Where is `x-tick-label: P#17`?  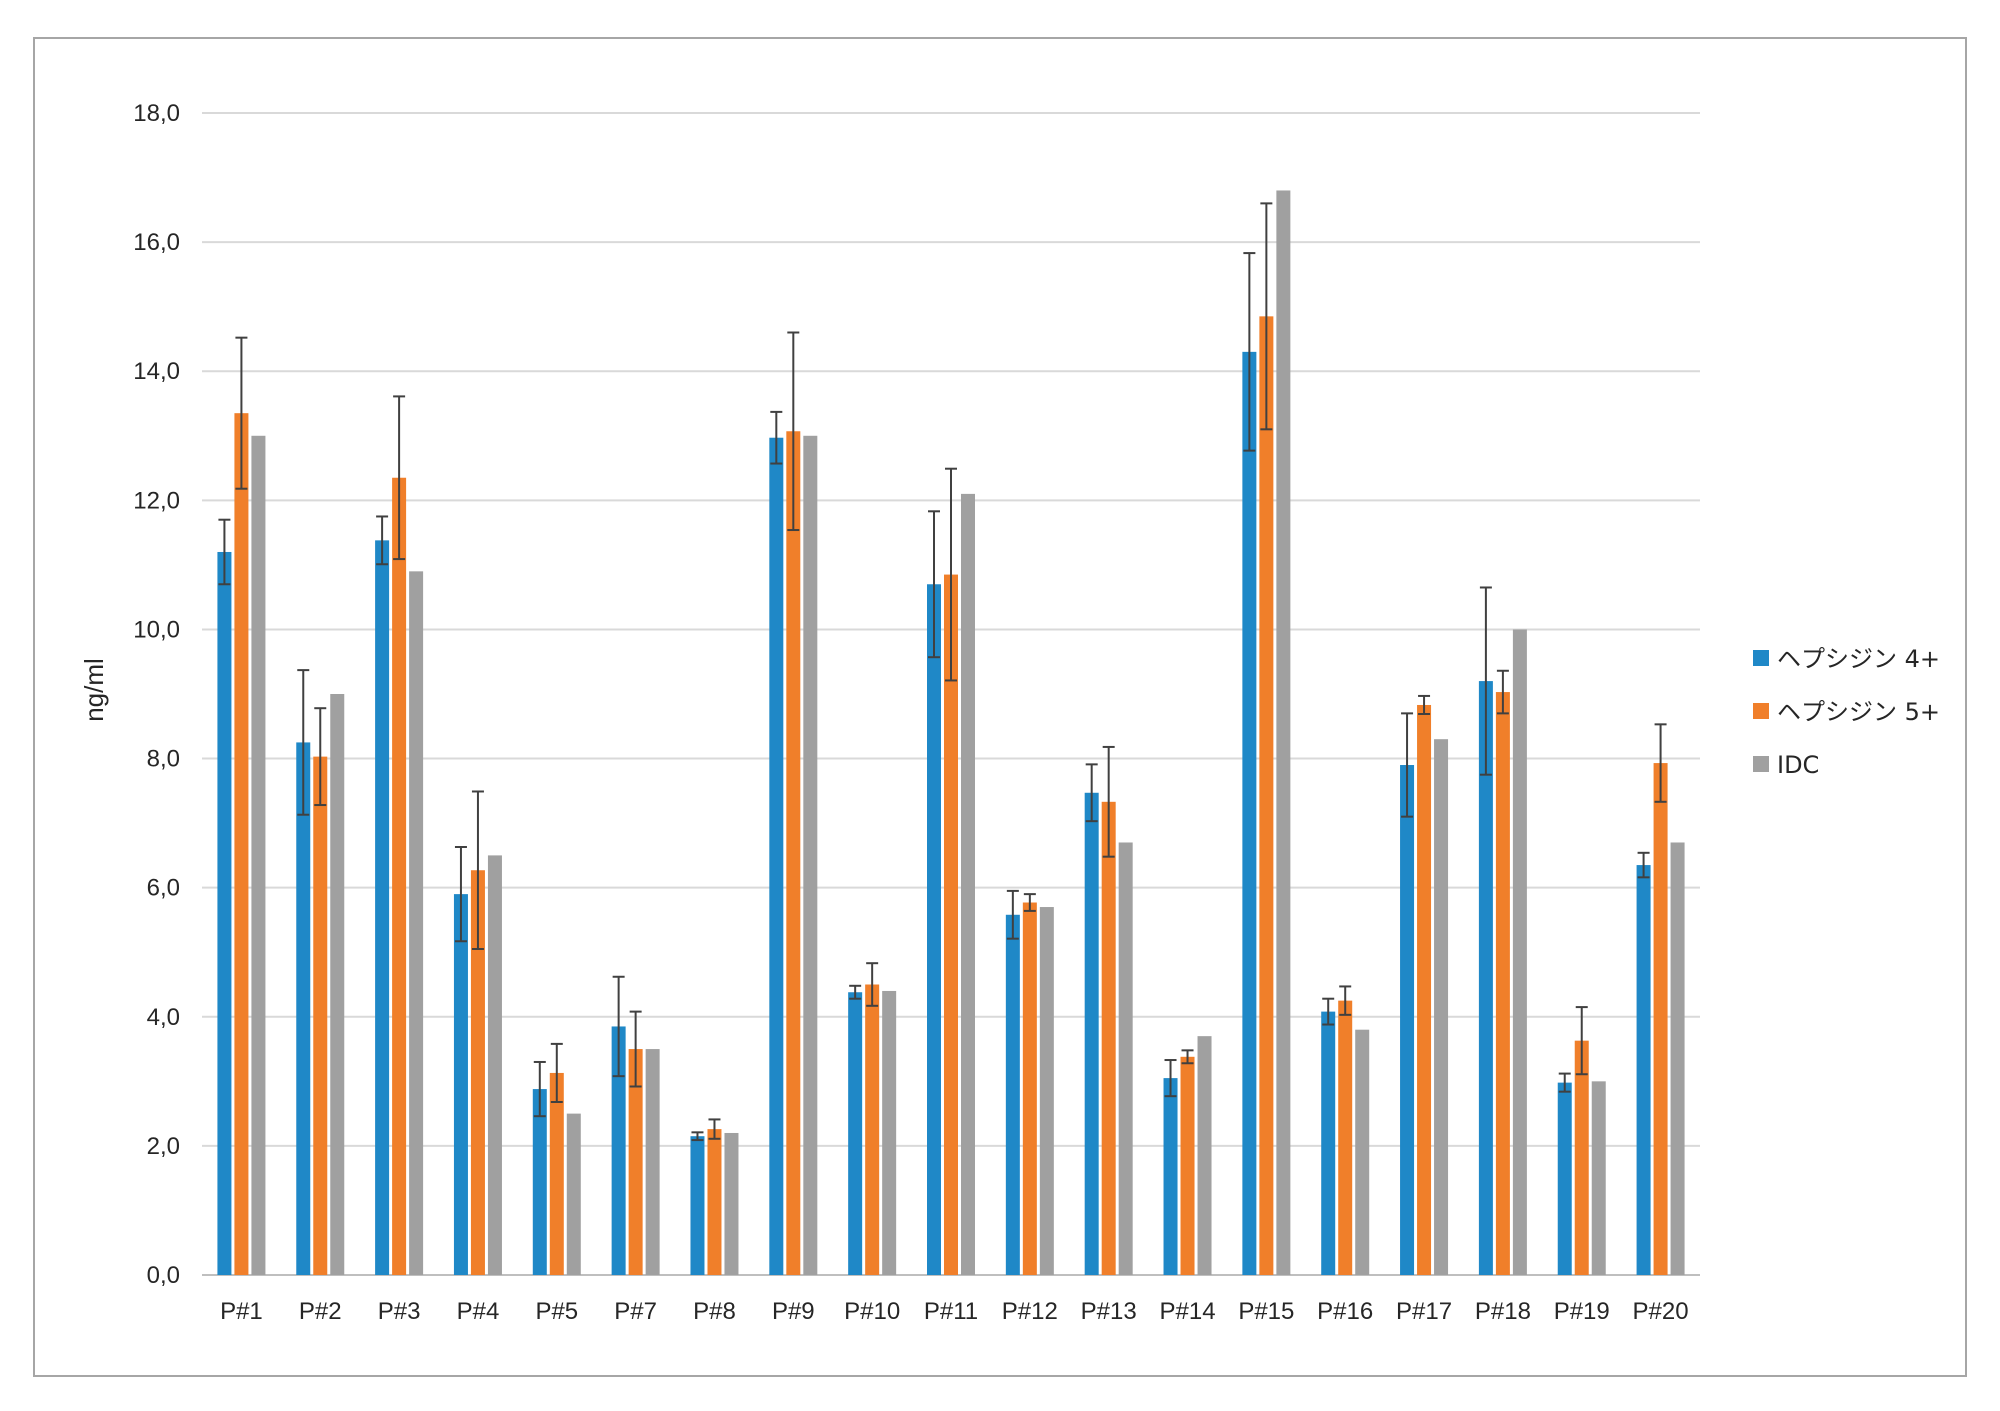 x-tick-label: P#17 is located at coordinates (1424, 1311).